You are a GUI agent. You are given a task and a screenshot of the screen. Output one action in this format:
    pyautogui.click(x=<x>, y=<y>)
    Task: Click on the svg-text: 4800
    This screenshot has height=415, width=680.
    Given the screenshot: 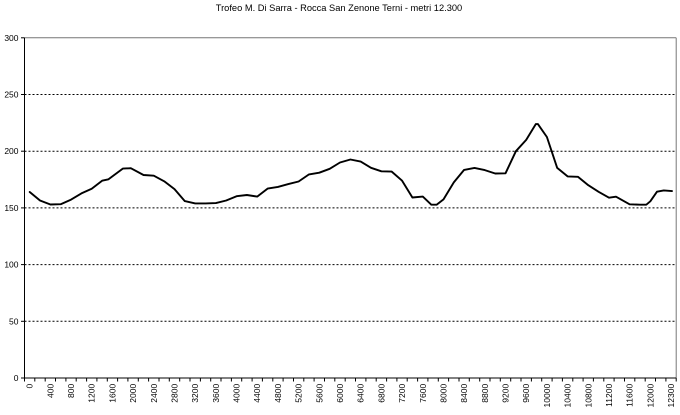 What is the action you would take?
    pyautogui.click(x=278, y=393)
    